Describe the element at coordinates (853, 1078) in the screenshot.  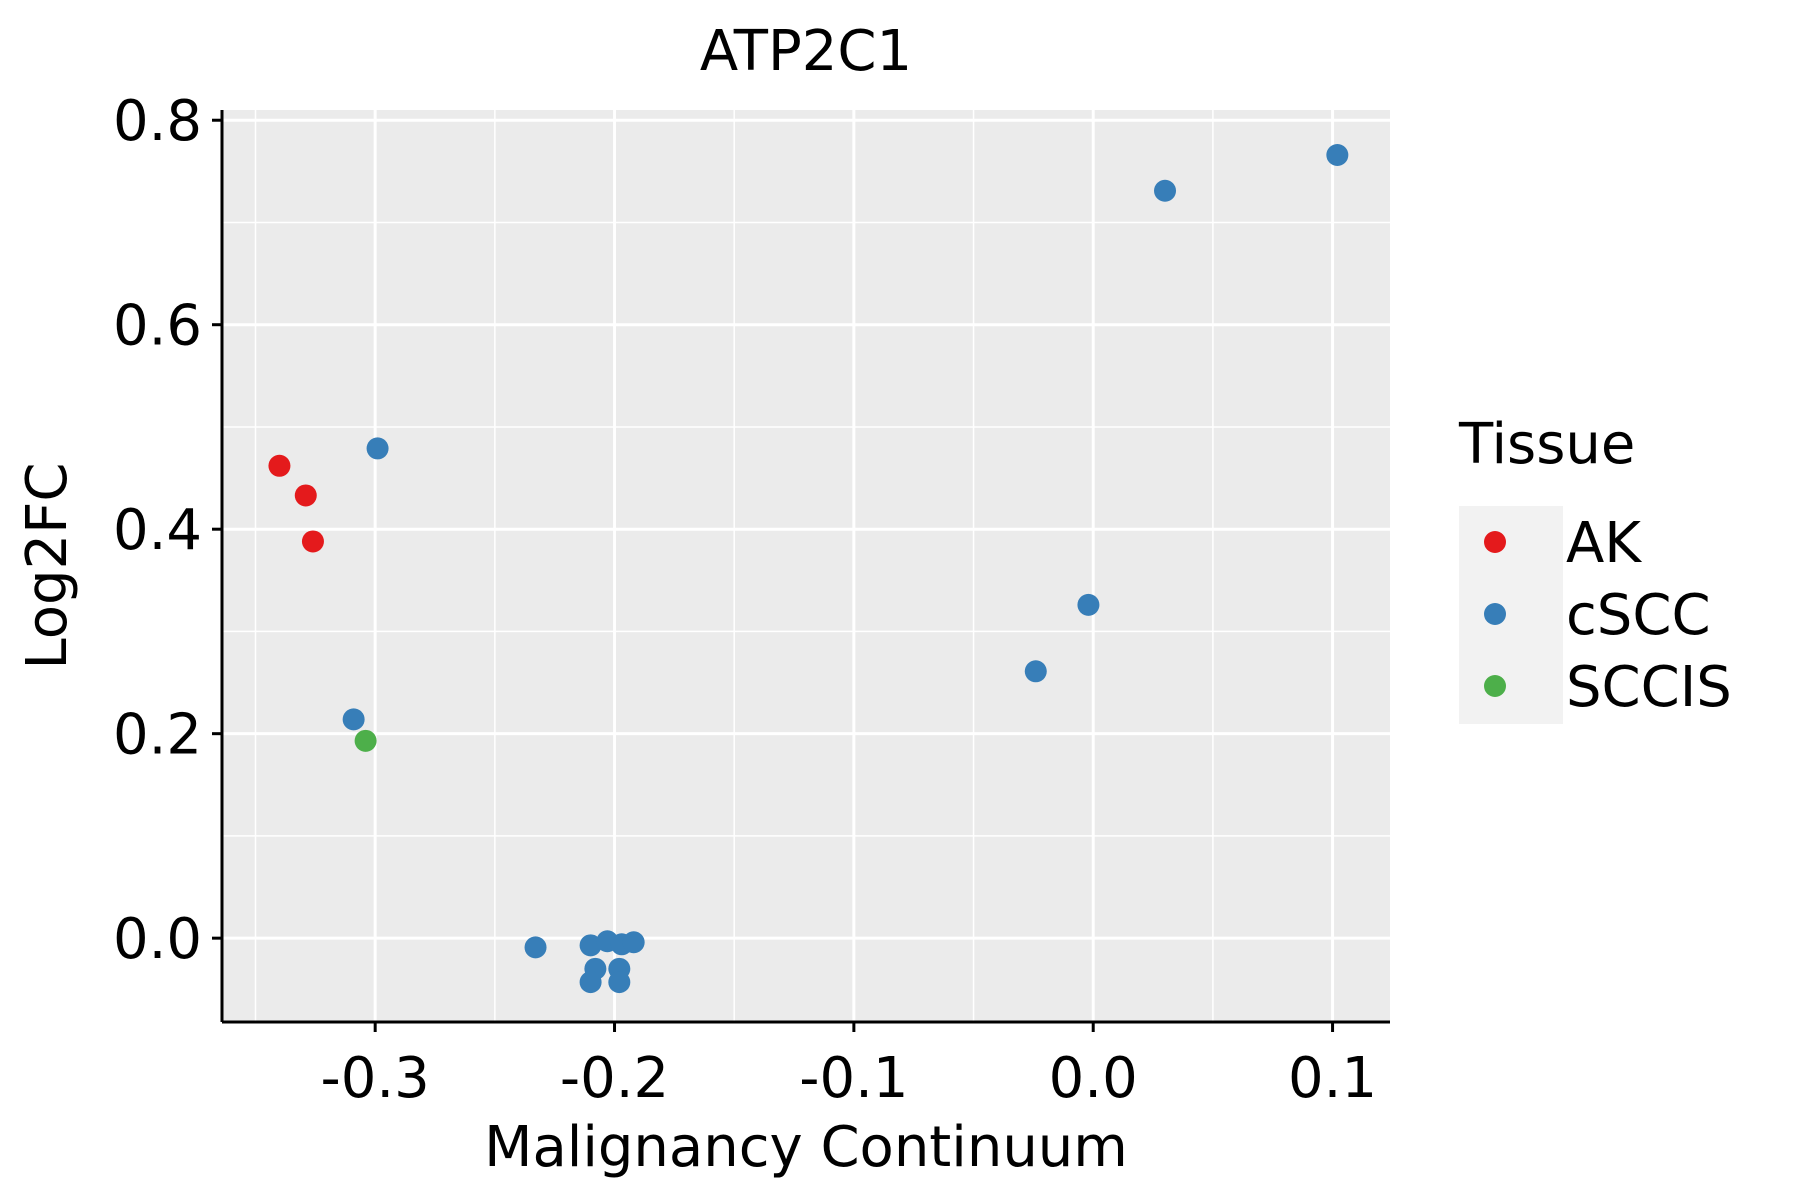
I see `x-tick-label: -0.1` at that location.